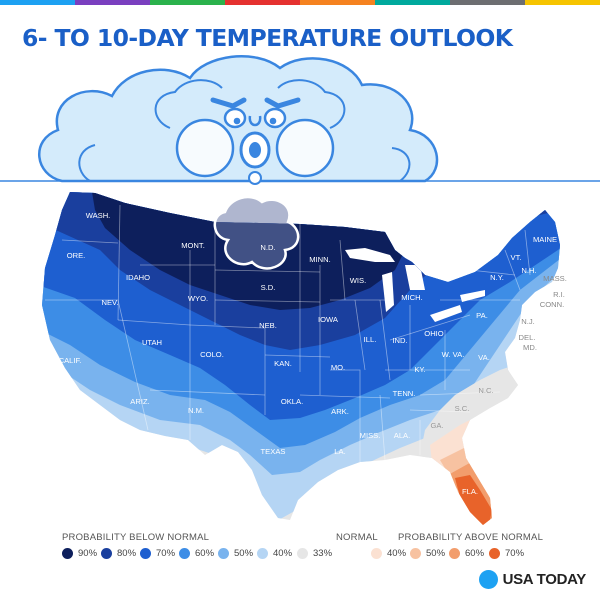 This screenshot has height=600, width=600. I want to click on state-label: MONT., so click(193, 245).